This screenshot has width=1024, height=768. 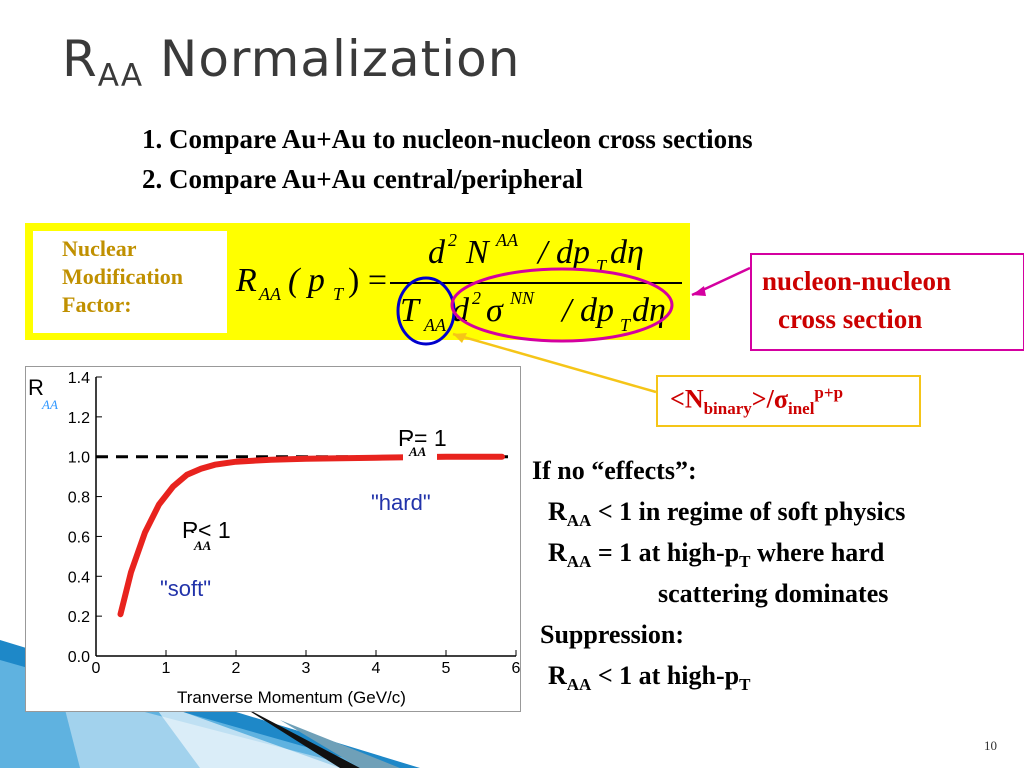 What do you see at coordinates (588, 310) in the screenshot?
I see `den-dp: / dp` at bounding box center [588, 310].